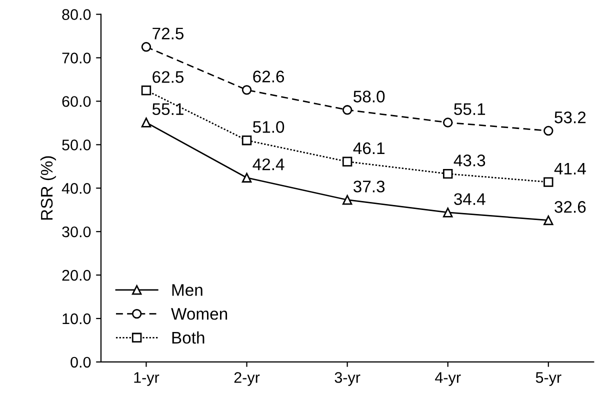 The height and width of the screenshot is (409, 612). I want to click on data-label: 34.4, so click(470, 199).